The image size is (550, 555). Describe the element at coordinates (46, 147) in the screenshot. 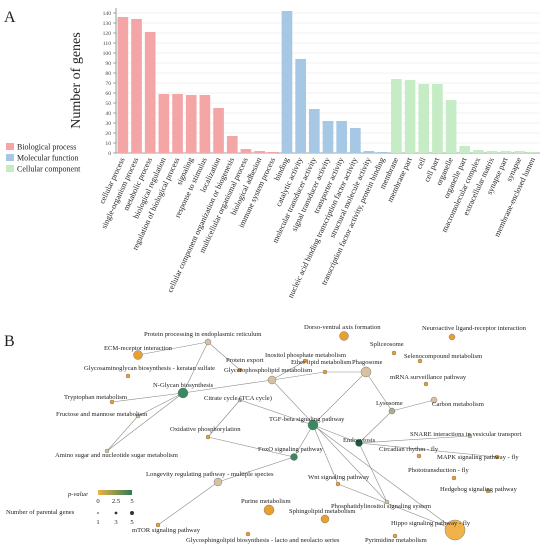

I see `legend-label: Biological process` at that location.